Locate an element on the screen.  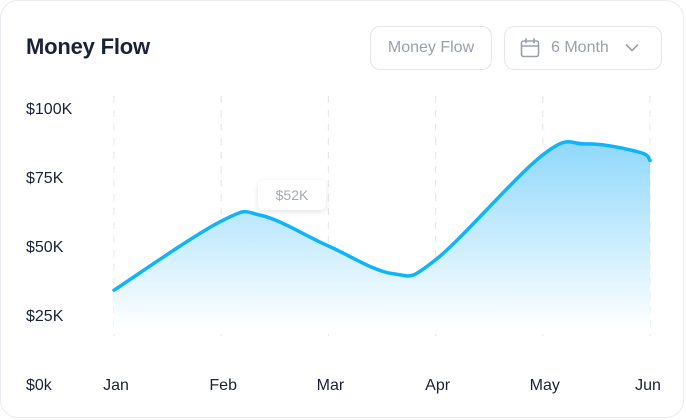
chevron-down-icon is located at coordinates (632, 48).